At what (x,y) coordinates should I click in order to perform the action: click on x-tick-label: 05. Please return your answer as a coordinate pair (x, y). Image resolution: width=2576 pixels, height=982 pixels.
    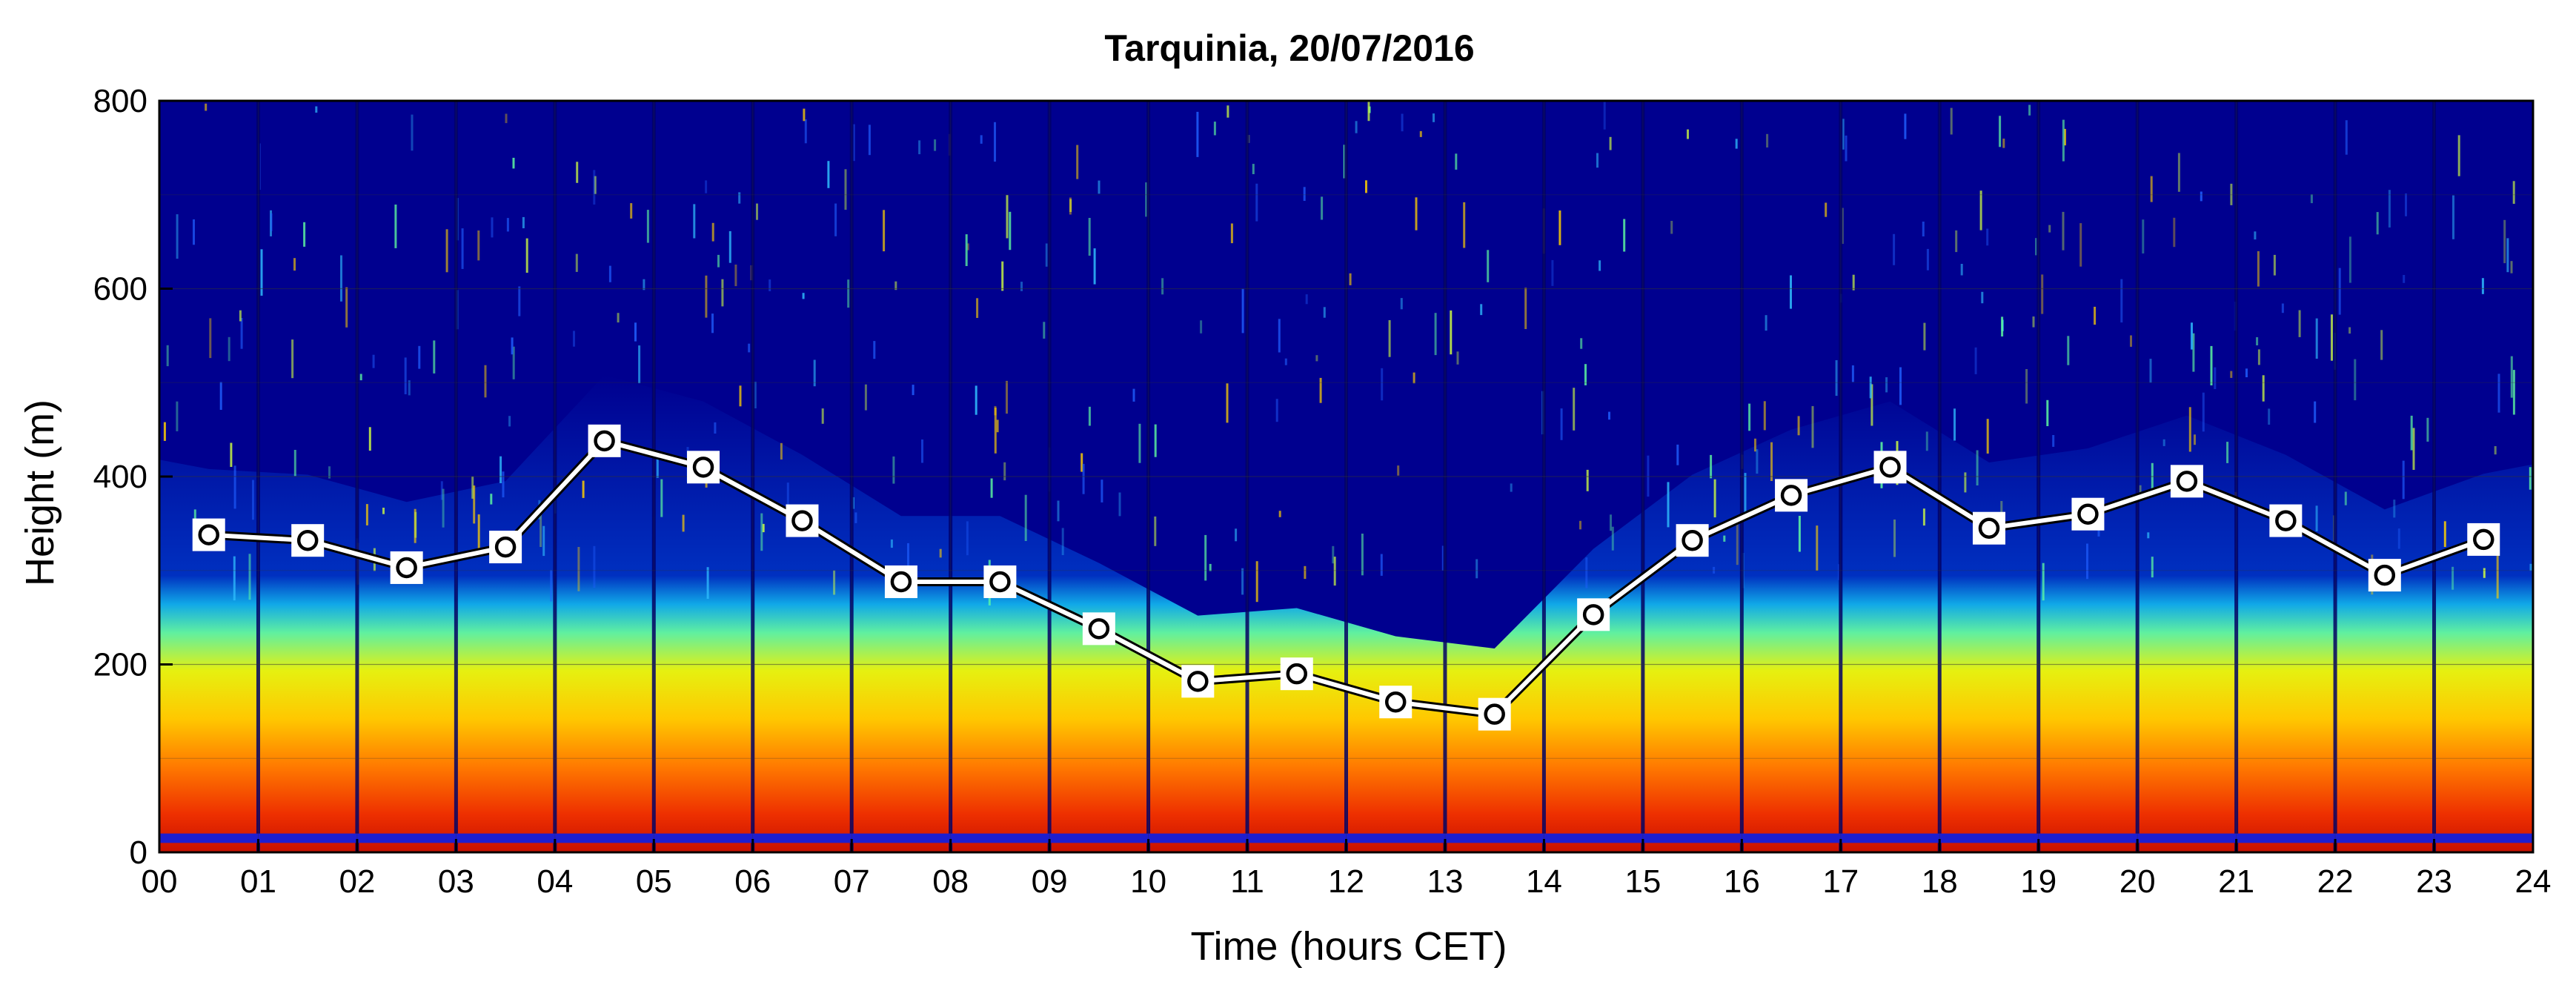
    Looking at the image, I should click on (654, 882).